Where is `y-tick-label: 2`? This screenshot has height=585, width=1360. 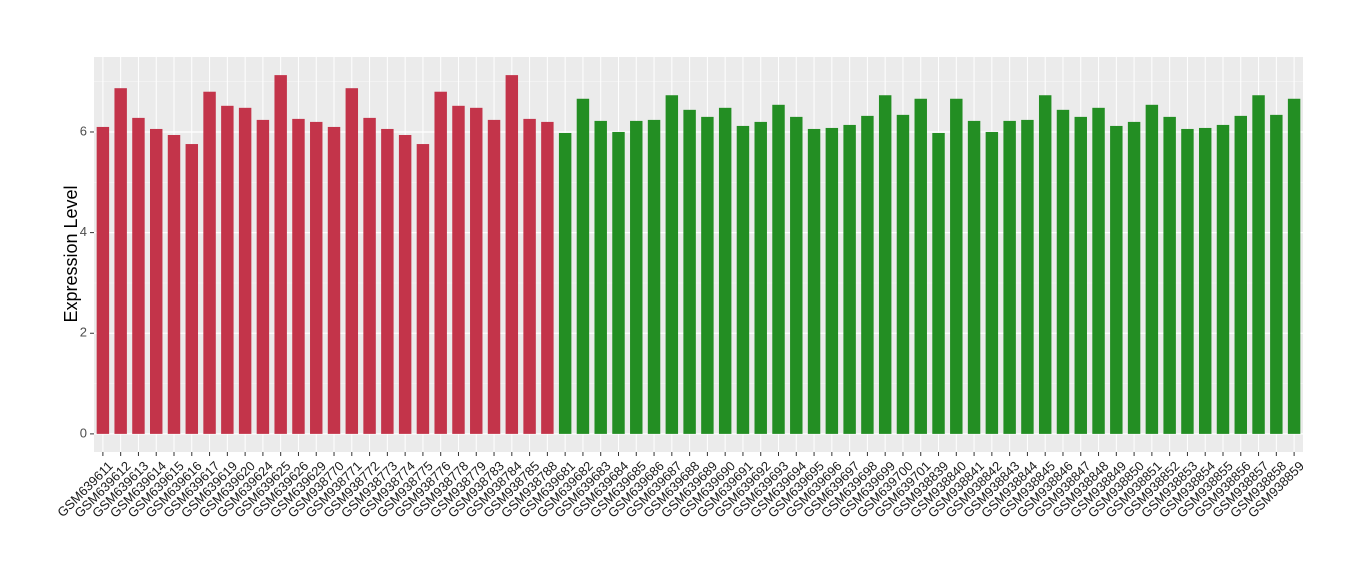
y-tick-label: 2 is located at coordinates (83, 332).